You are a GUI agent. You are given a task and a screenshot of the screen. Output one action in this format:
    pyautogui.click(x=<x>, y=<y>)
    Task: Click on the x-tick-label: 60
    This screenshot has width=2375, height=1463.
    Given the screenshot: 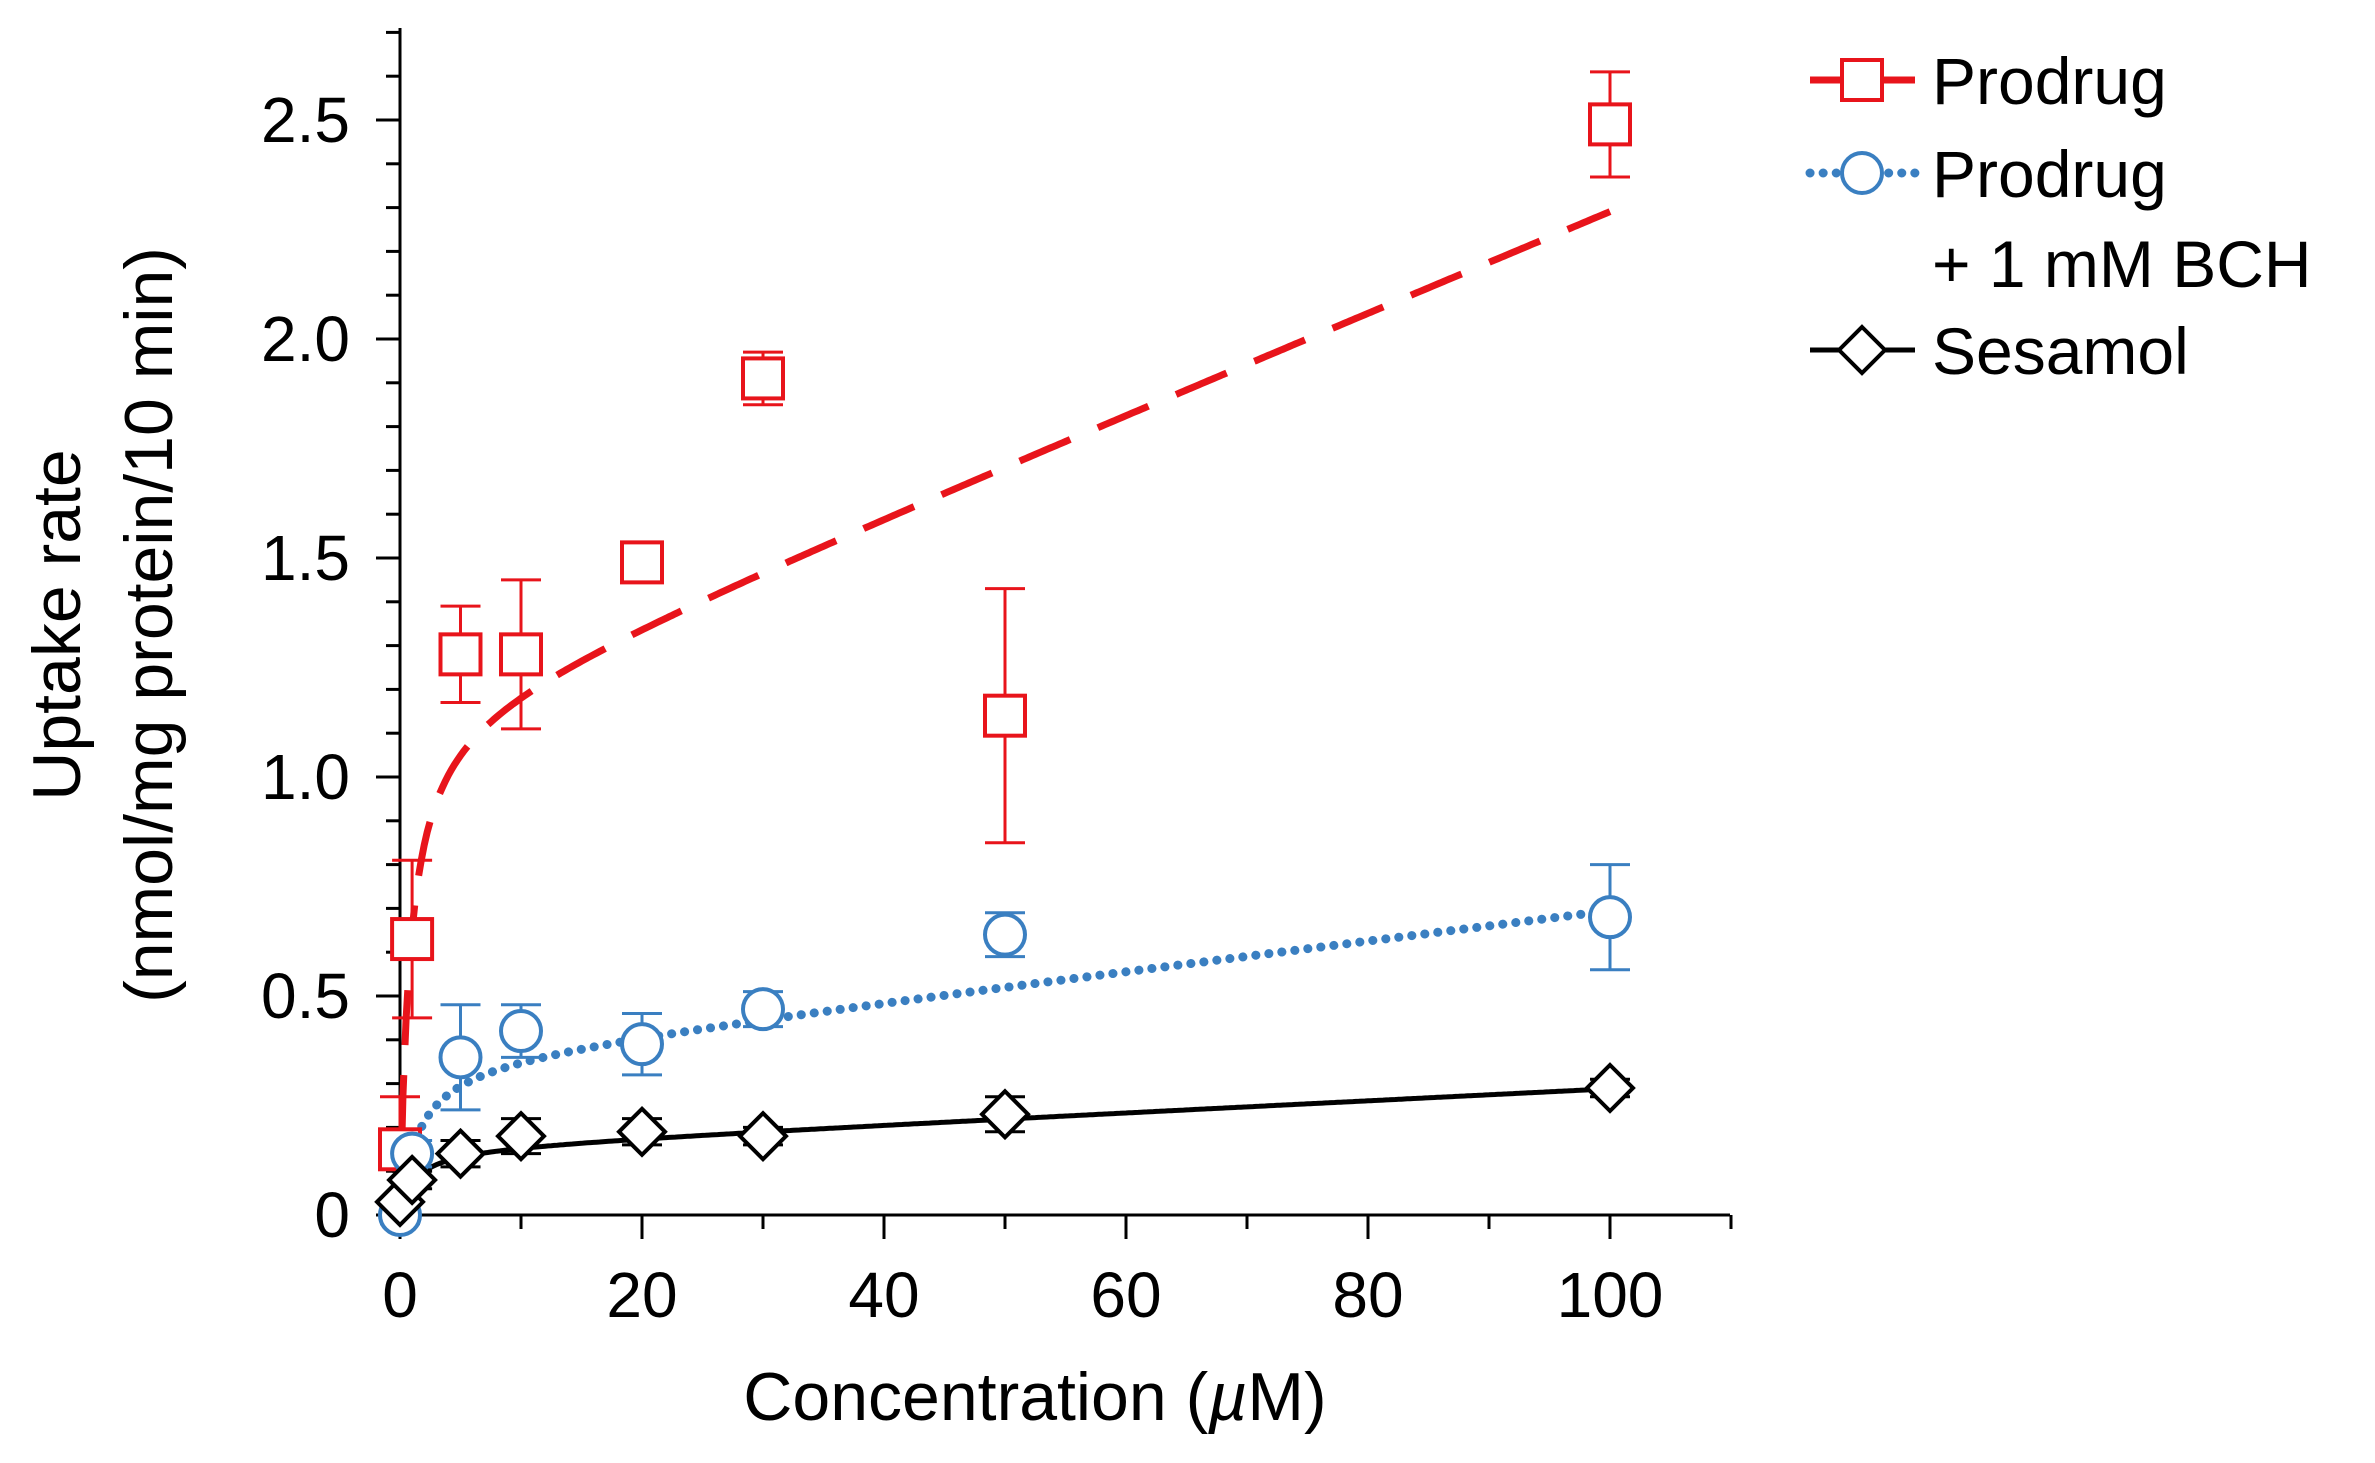 What is the action you would take?
    pyautogui.click(x=1125, y=1295)
    